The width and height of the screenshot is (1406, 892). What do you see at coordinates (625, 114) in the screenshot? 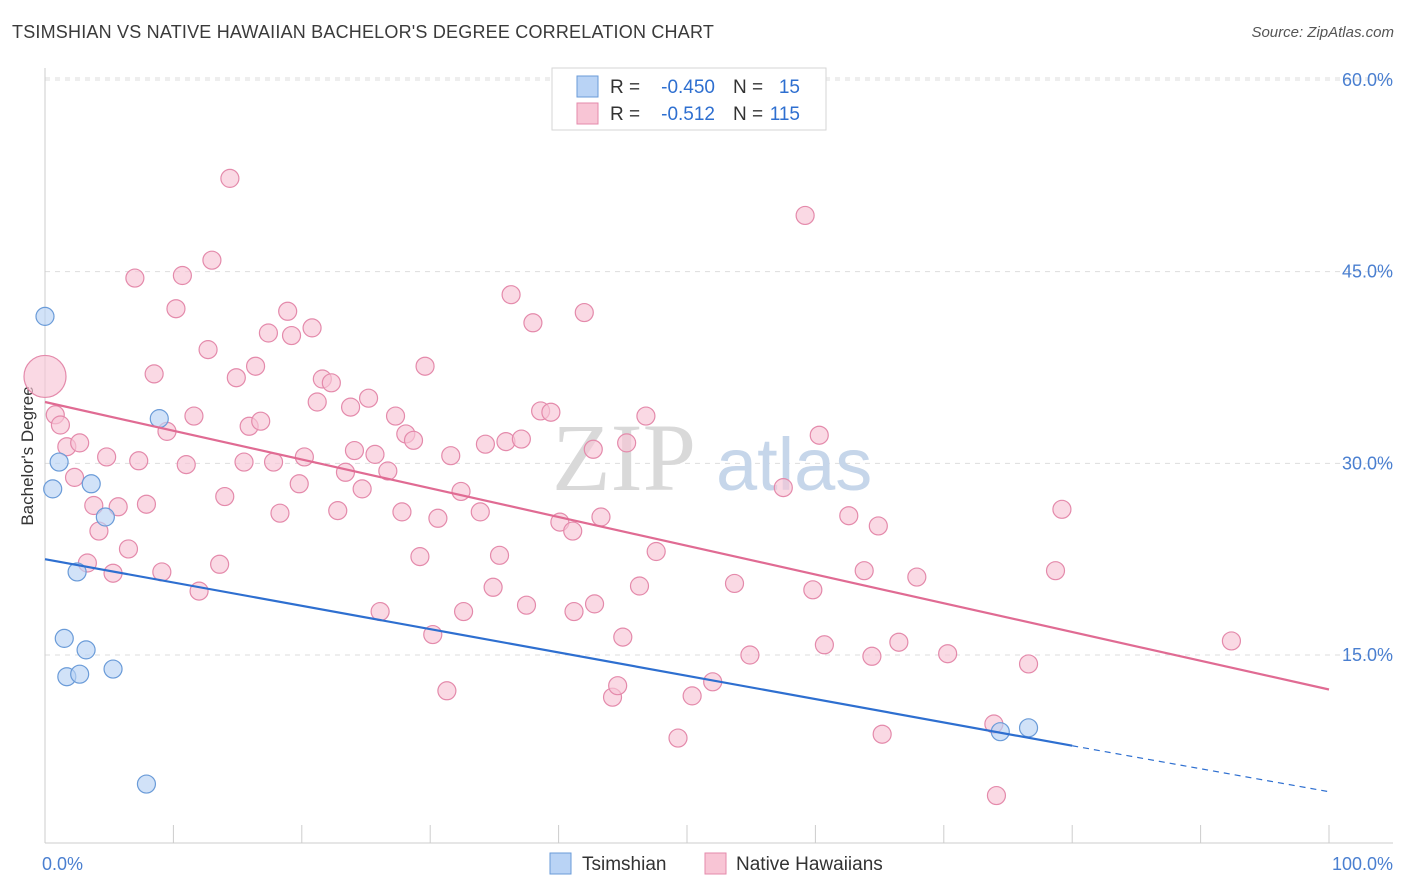
I see `legend-r-label-1: R =` at bounding box center [625, 114].